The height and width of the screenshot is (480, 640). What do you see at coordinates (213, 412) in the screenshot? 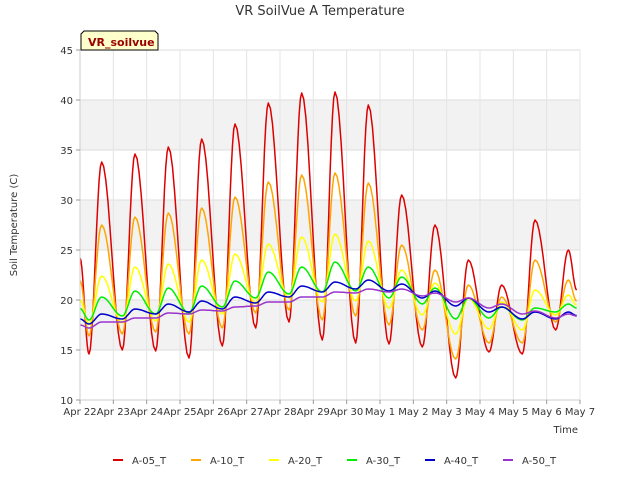
I see `x-tick-label: Apr 26` at bounding box center [213, 412].